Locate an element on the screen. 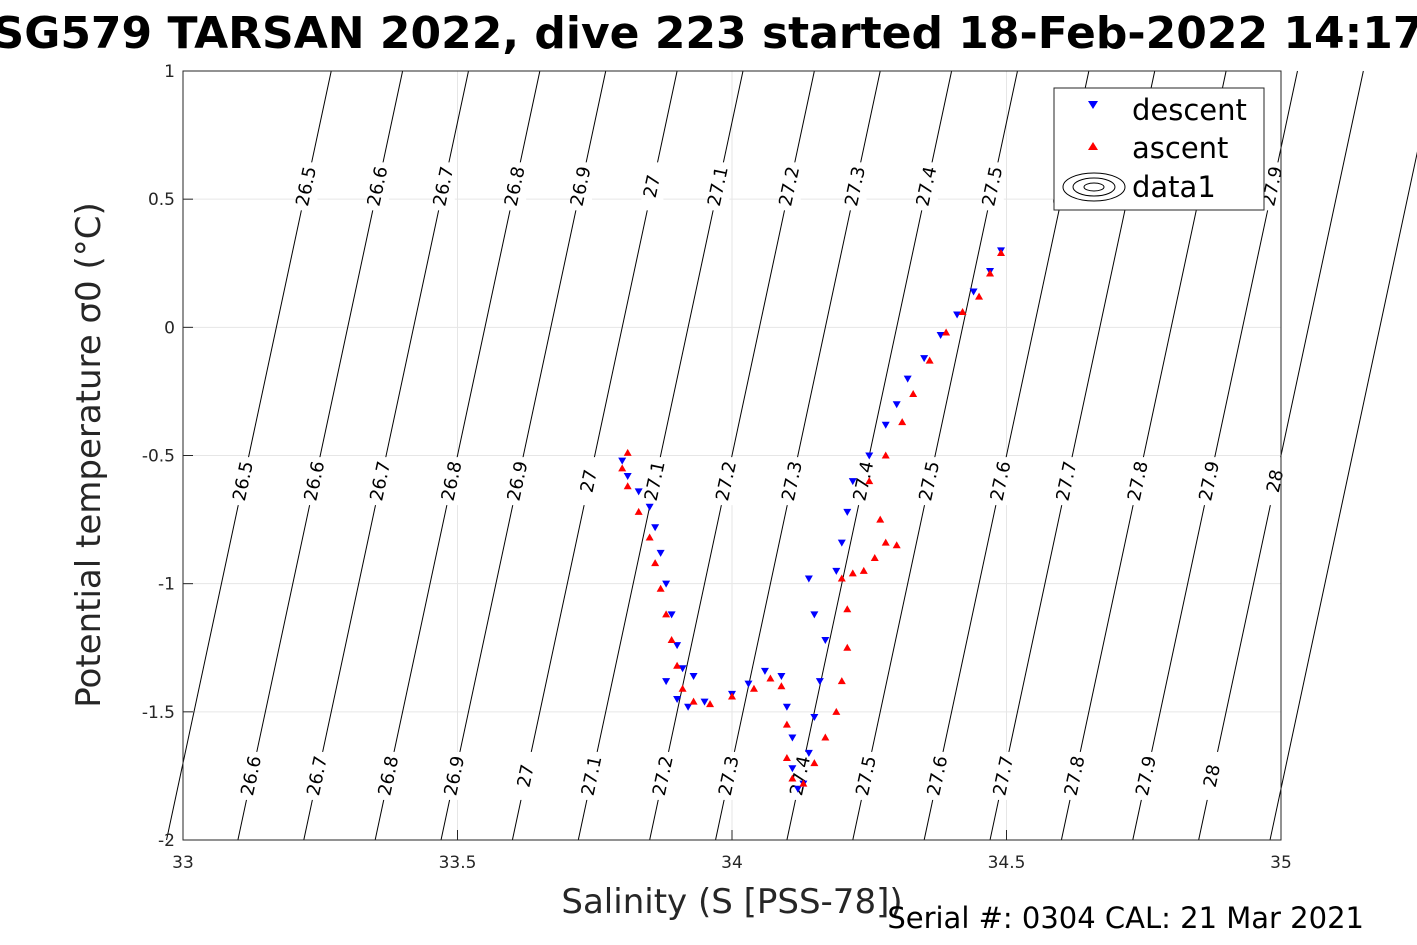  x-tick-label: 34.5 is located at coordinates (1007, 863).